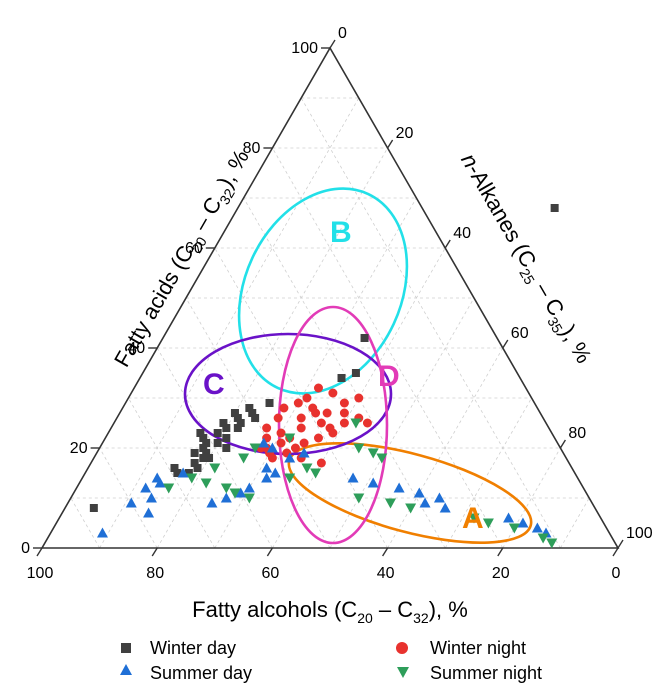 This screenshot has width=655, height=686. What do you see at coordinates (178, 648) in the screenshot?
I see `legend-item-winter-day: Winter day` at bounding box center [178, 648].